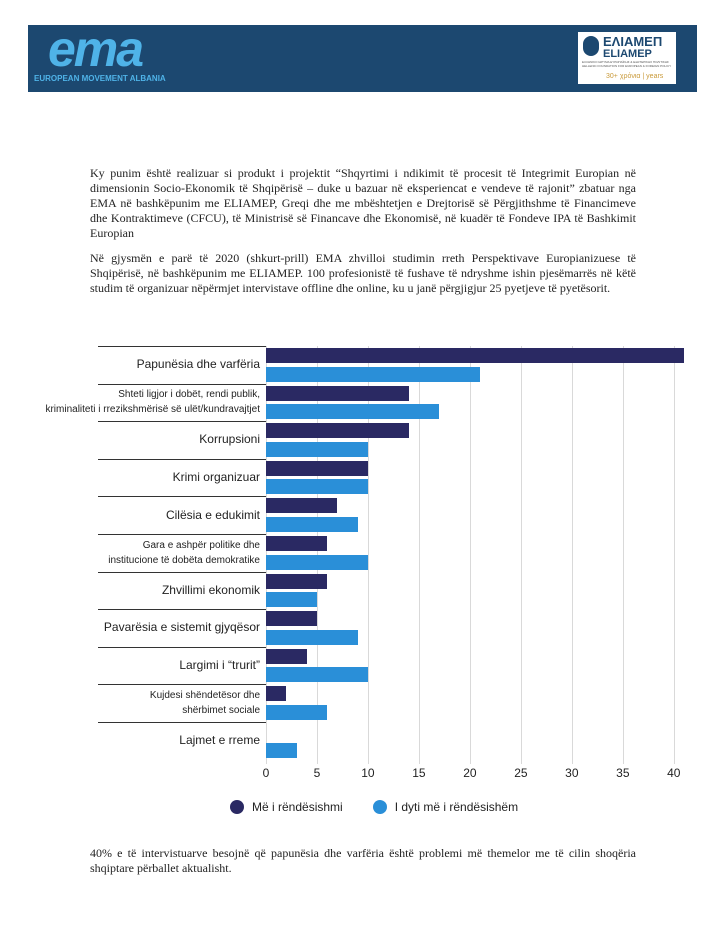  Describe the element at coordinates (210, 589) in the screenshot. I see `category-label: Zhvillimi ekonomik` at that location.